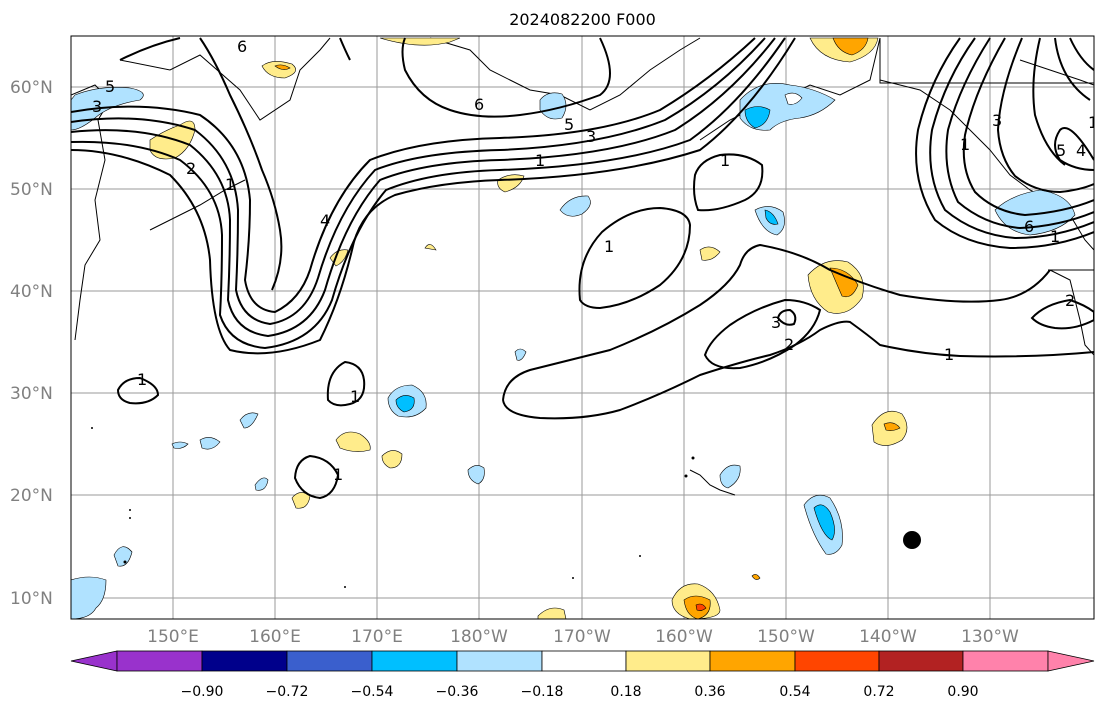  Describe the element at coordinates (31, 190) in the screenshot. I see `lat-label: 50°N` at that location.